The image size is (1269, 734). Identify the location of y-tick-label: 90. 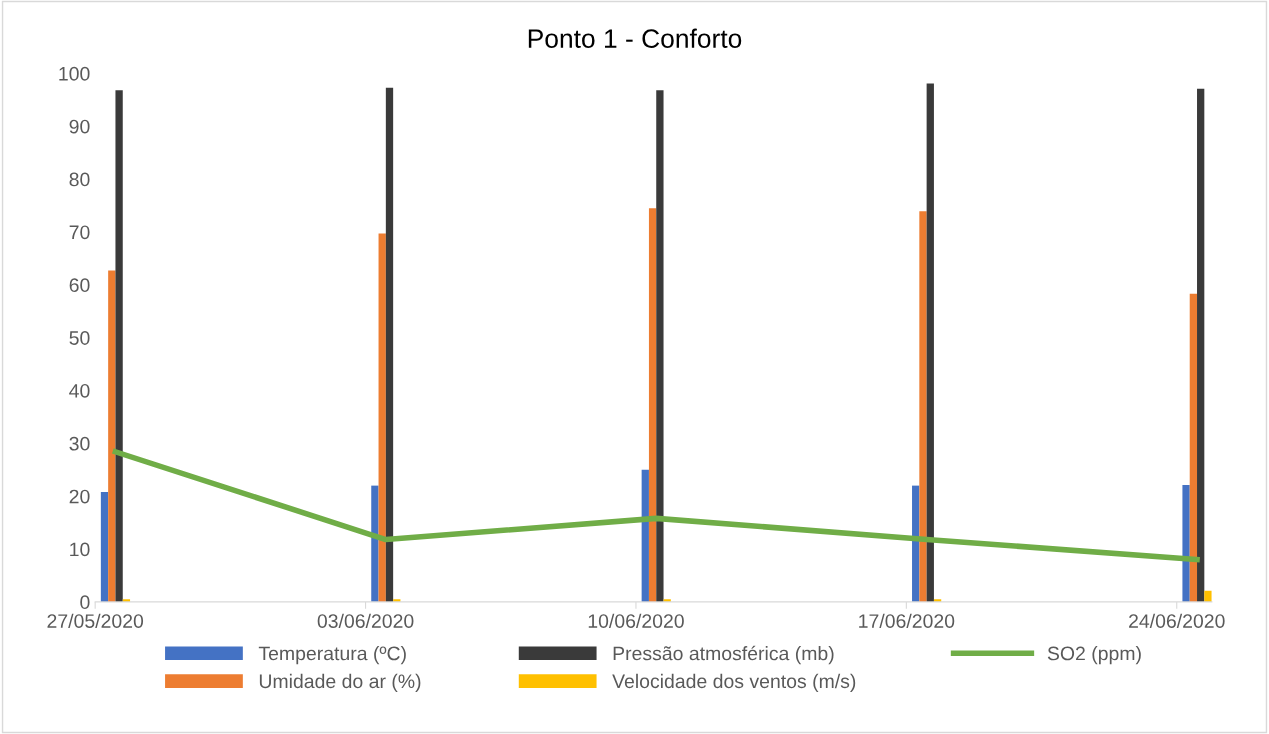
(79, 126).